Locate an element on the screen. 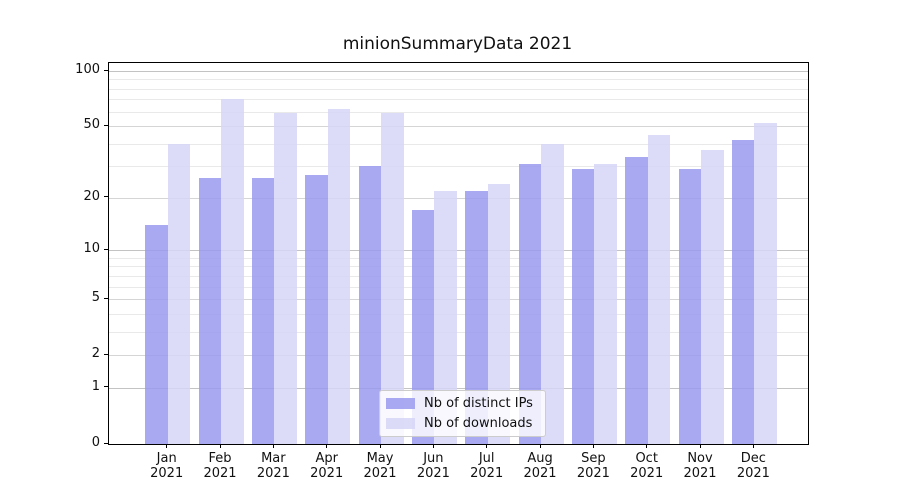 This screenshot has height=500, width=900. x-tick-label: Aug 2021 is located at coordinates (540, 466).